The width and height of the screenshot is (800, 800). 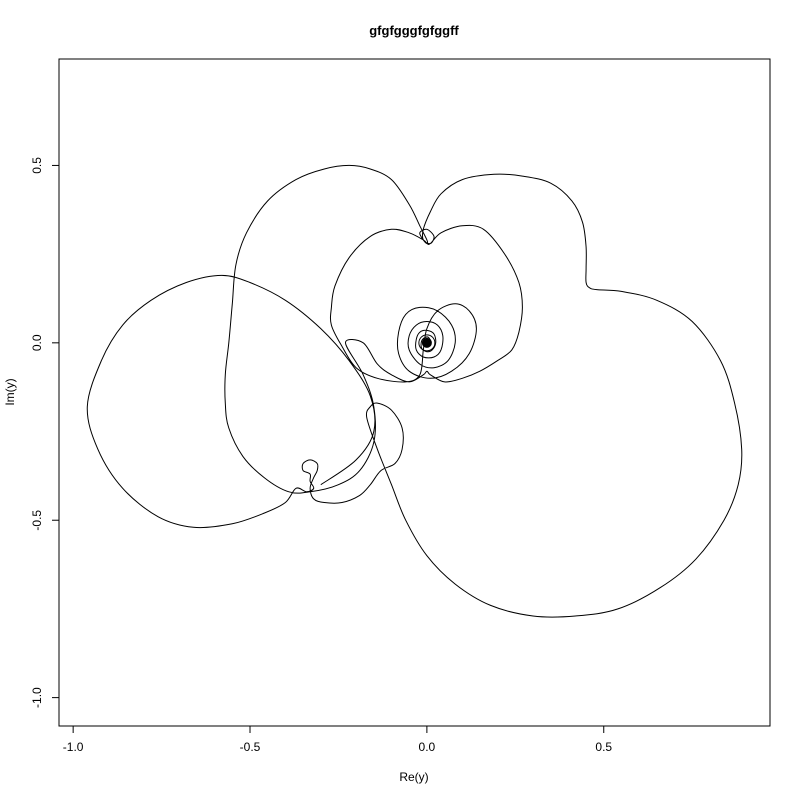 I want to click on x-axis: -1.0 -0.5 0.0 0.5, so click(x=337, y=739).